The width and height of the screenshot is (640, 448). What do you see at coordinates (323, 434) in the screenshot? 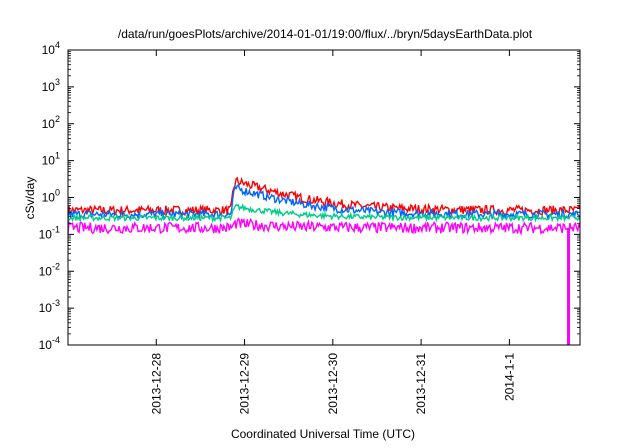
I see `x-axis-label: Coordinated Universal Time (UTC)` at bounding box center [323, 434].